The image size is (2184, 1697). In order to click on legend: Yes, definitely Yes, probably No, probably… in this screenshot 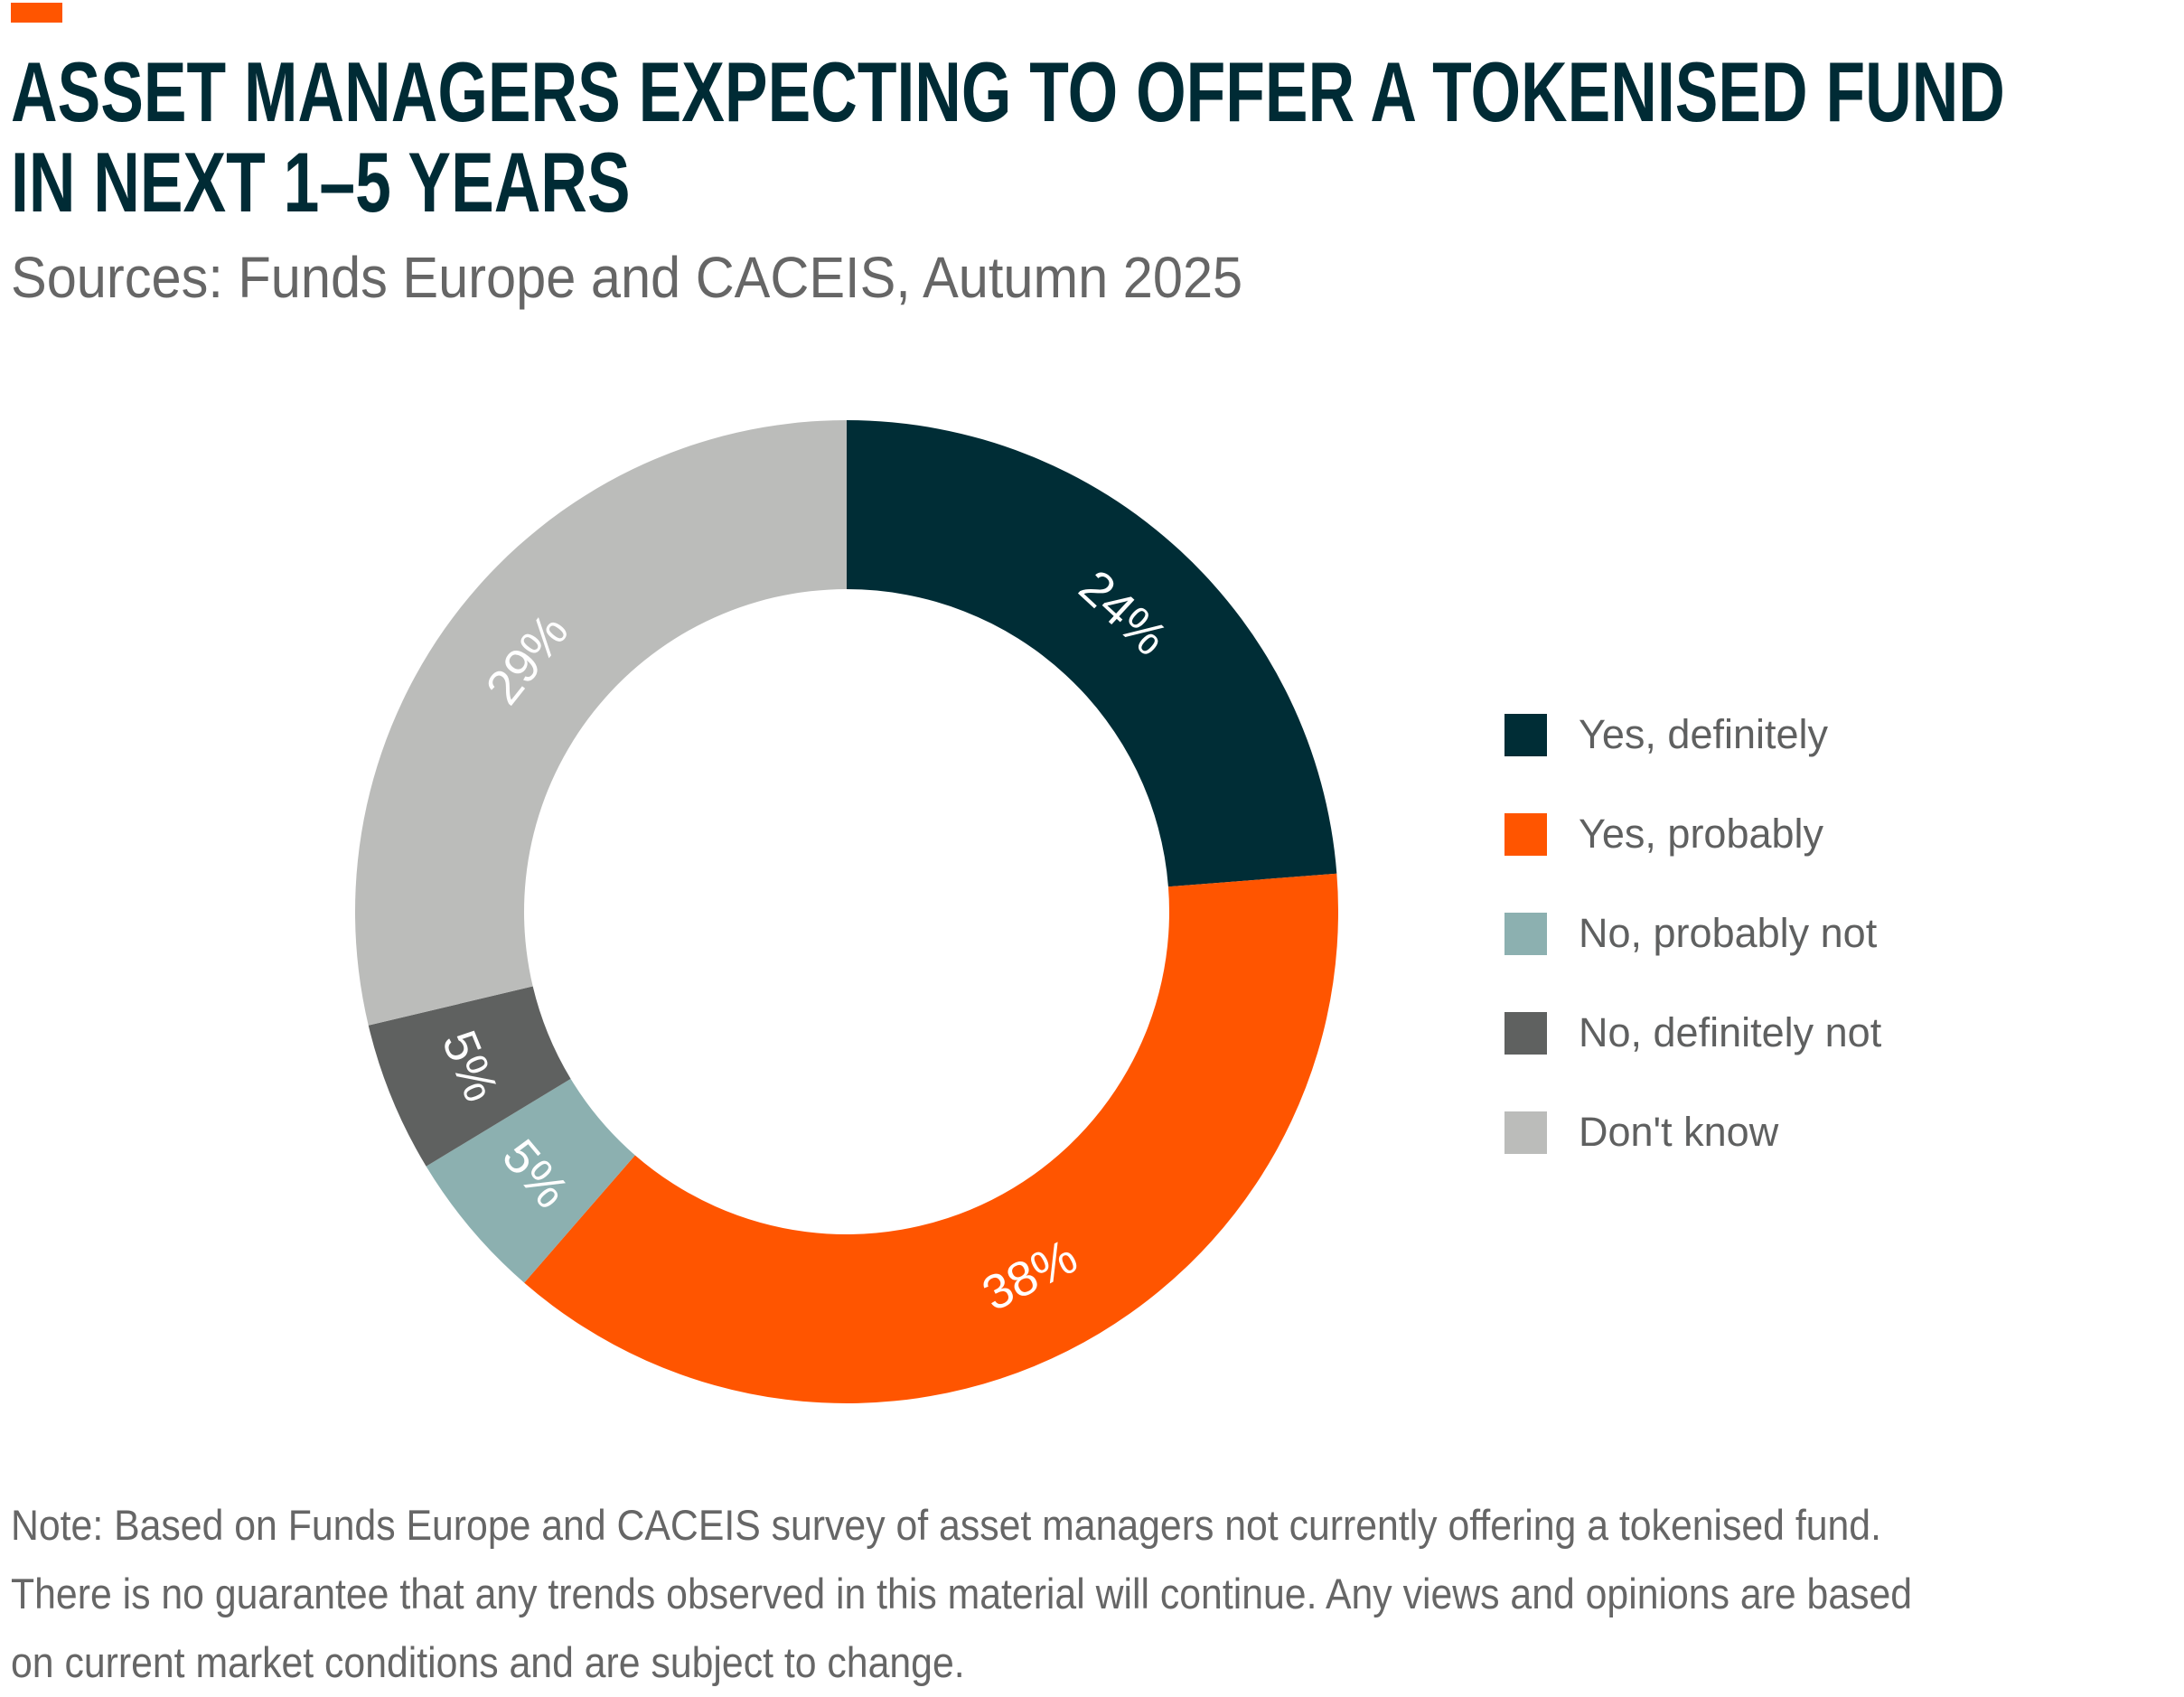, I will do `click(1693, 934)`.